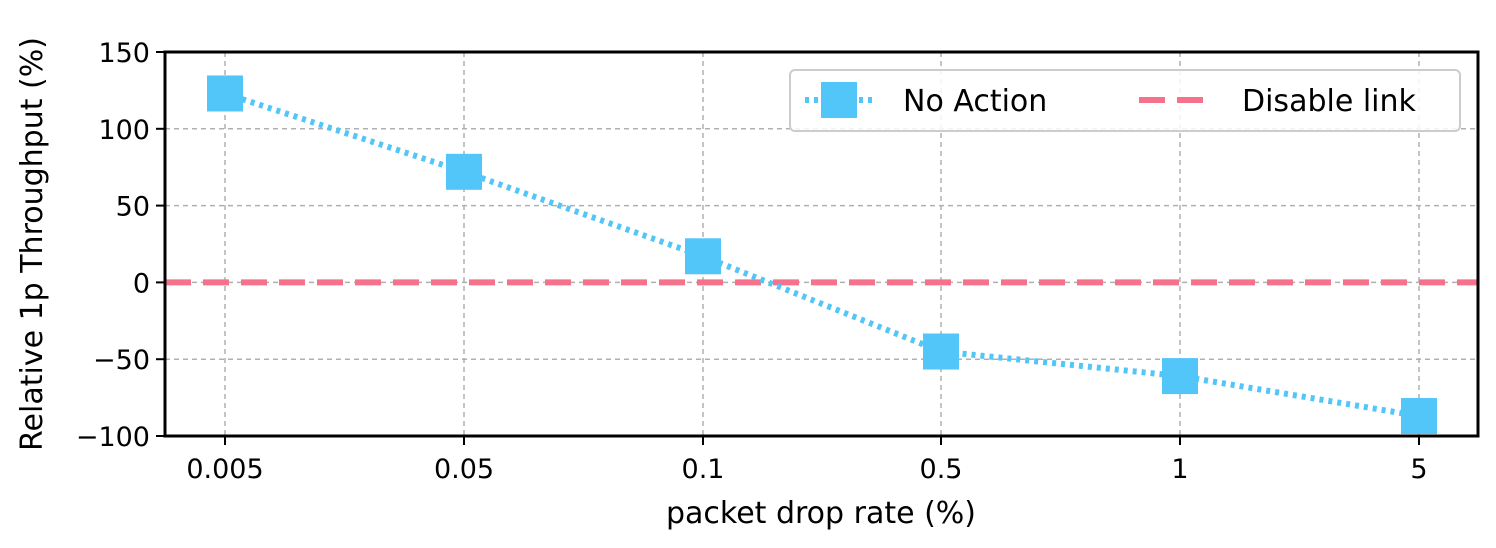 The width and height of the screenshot is (1496, 548). Describe the element at coordinates (32, 244) in the screenshot. I see `y-axis-label: Relative 1p Throughput (%)` at that location.